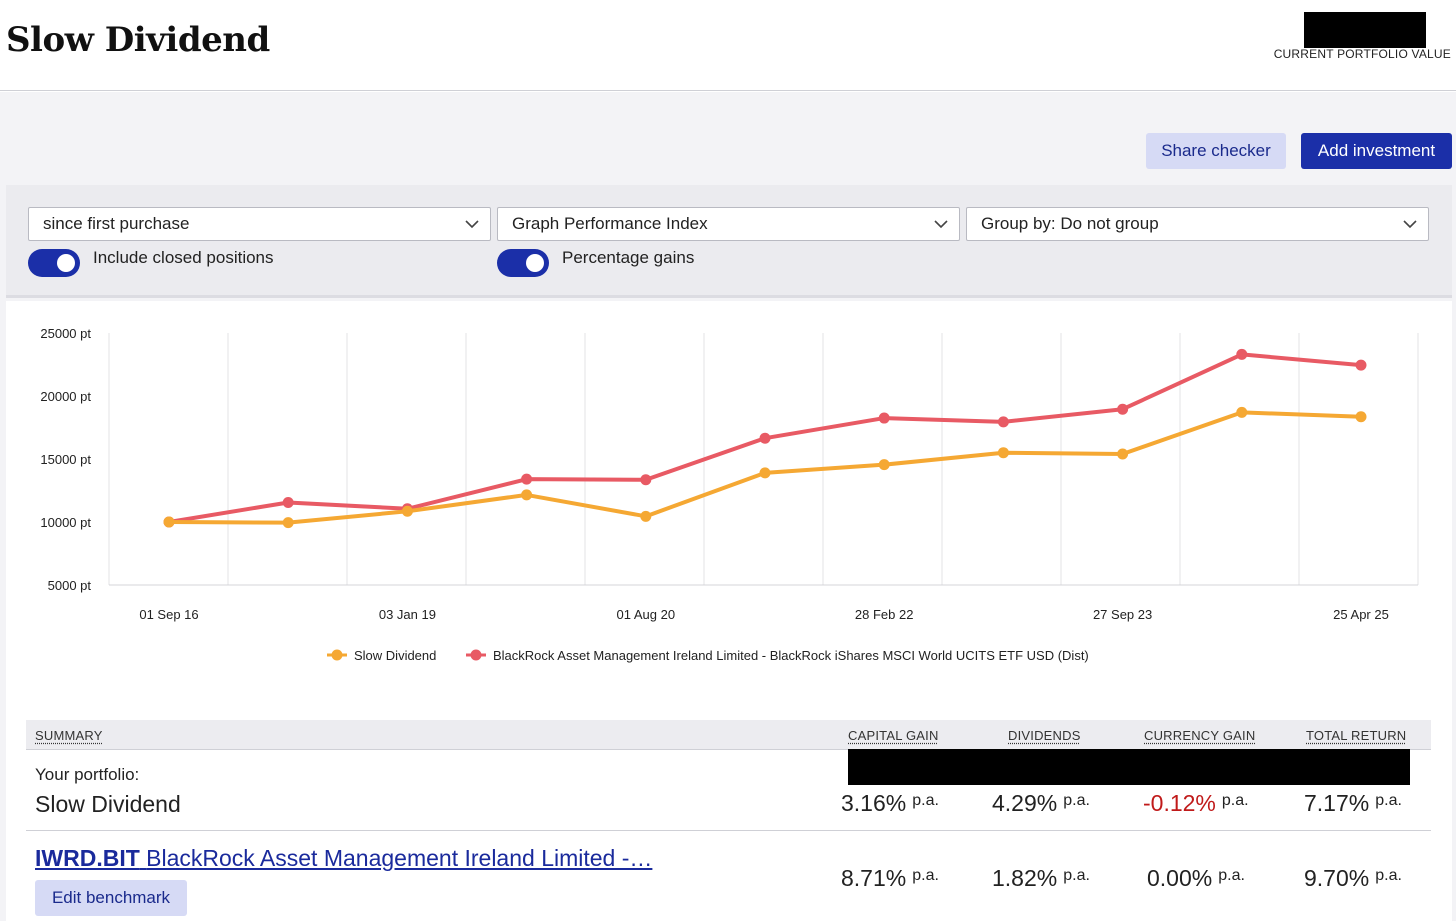 Image resolution: width=1456 pixels, height=921 pixels. Describe the element at coordinates (884, 614) in the screenshot. I see `x-tick-label: 28 Feb 22` at that location.